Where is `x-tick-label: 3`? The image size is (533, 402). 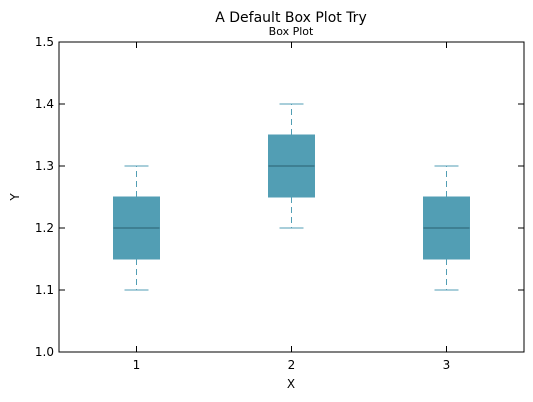
x-tick-label: 3 is located at coordinates (447, 365).